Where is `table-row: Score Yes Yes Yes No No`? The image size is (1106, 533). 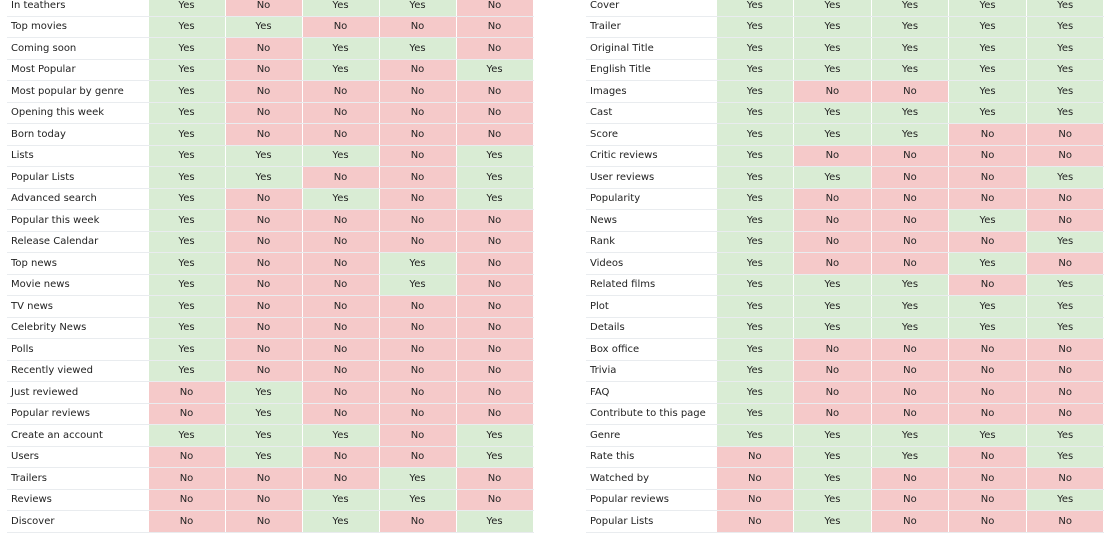
table-row: Score Yes Yes Yes No No is located at coordinates (845, 134).